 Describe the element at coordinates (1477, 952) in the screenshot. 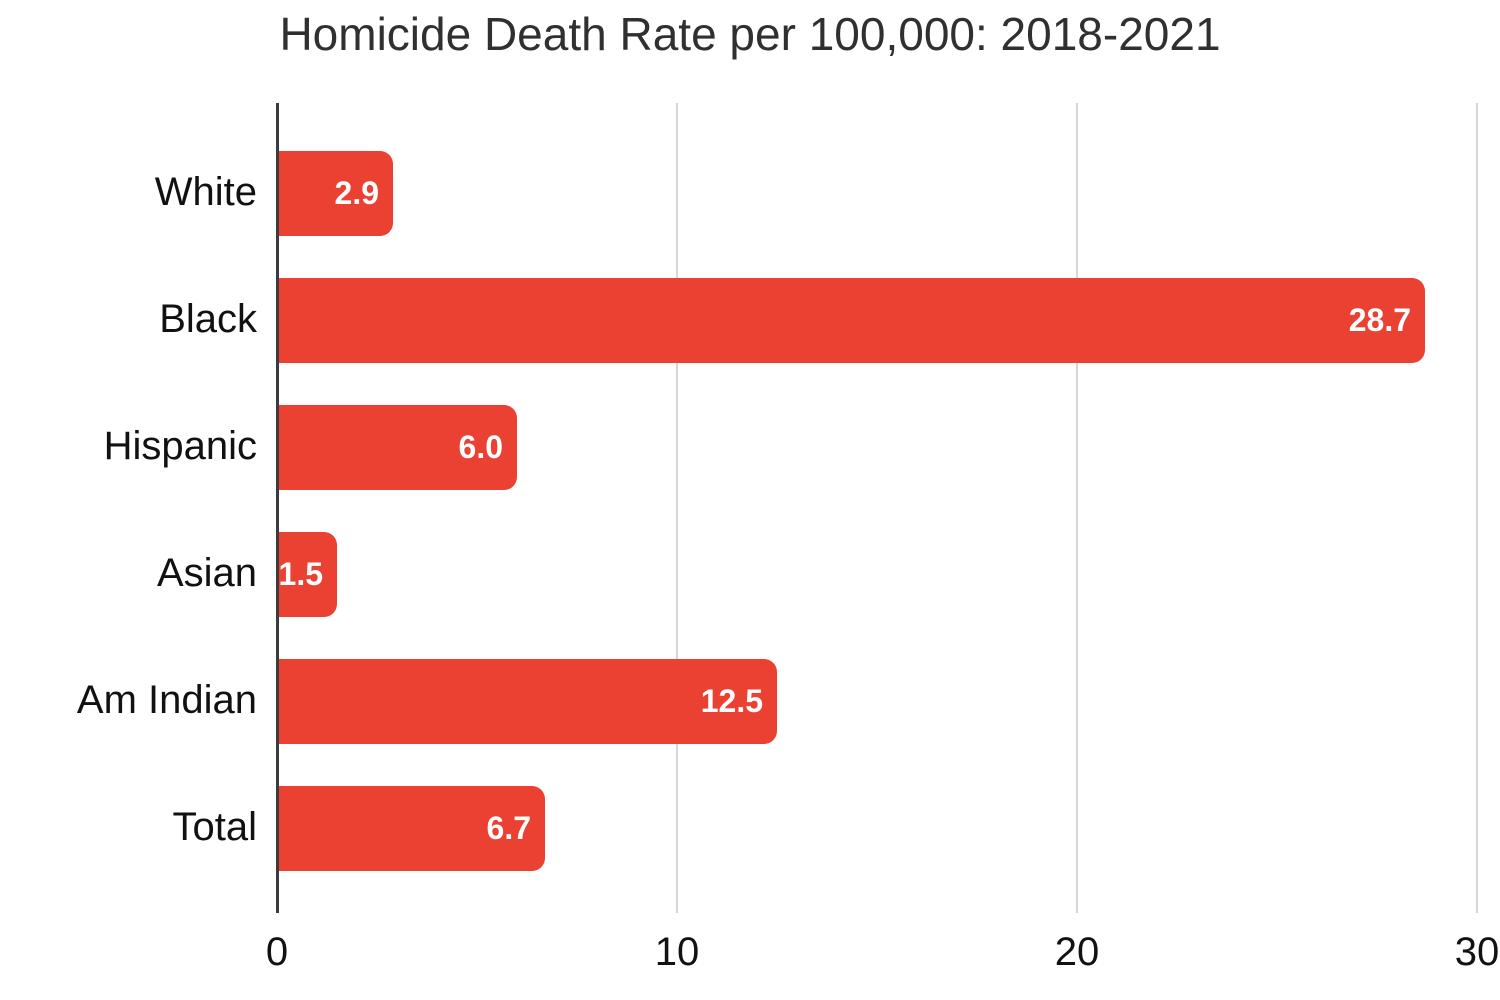

I see `x-tick-label-30: 30` at that location.